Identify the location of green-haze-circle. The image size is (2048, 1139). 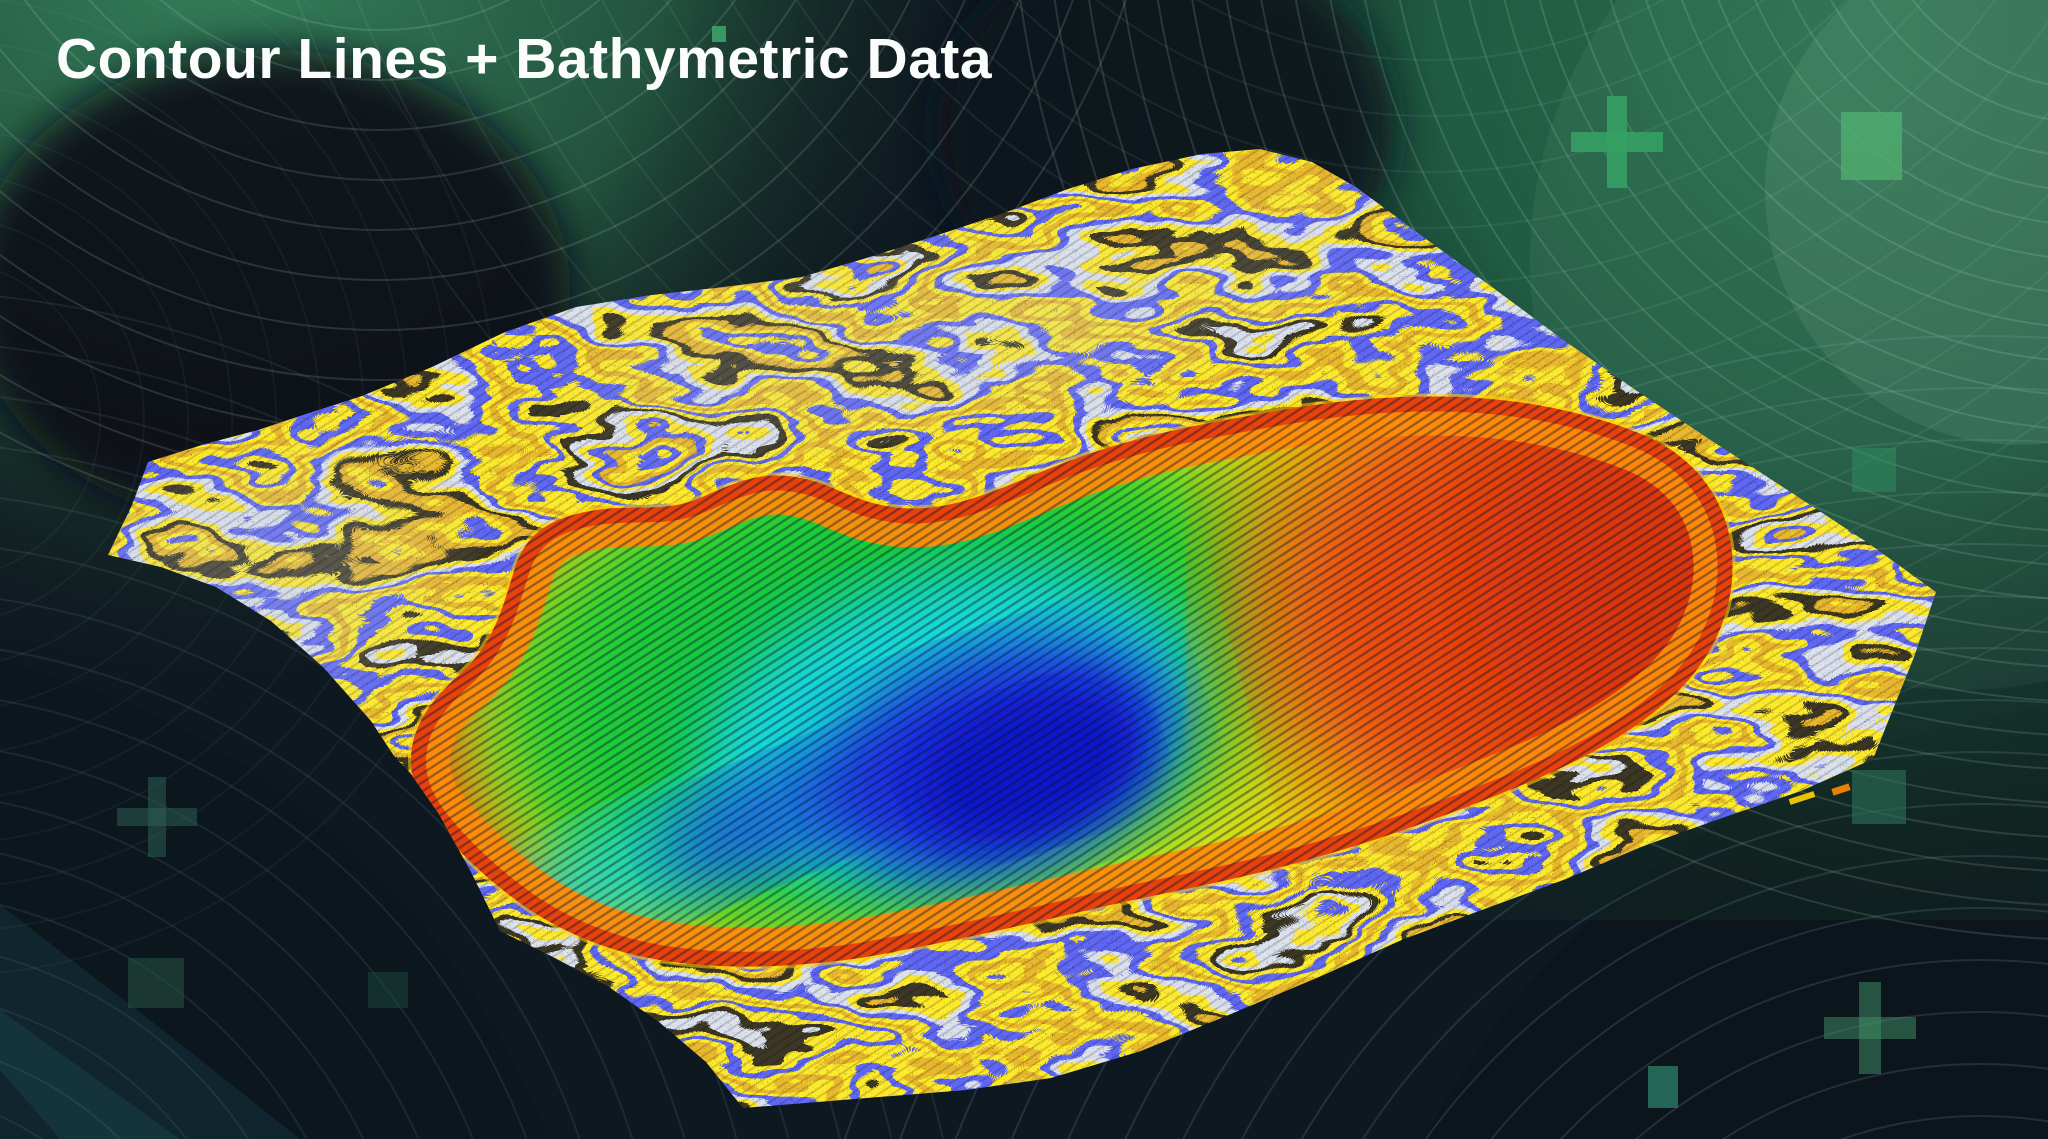
(1906, 222).